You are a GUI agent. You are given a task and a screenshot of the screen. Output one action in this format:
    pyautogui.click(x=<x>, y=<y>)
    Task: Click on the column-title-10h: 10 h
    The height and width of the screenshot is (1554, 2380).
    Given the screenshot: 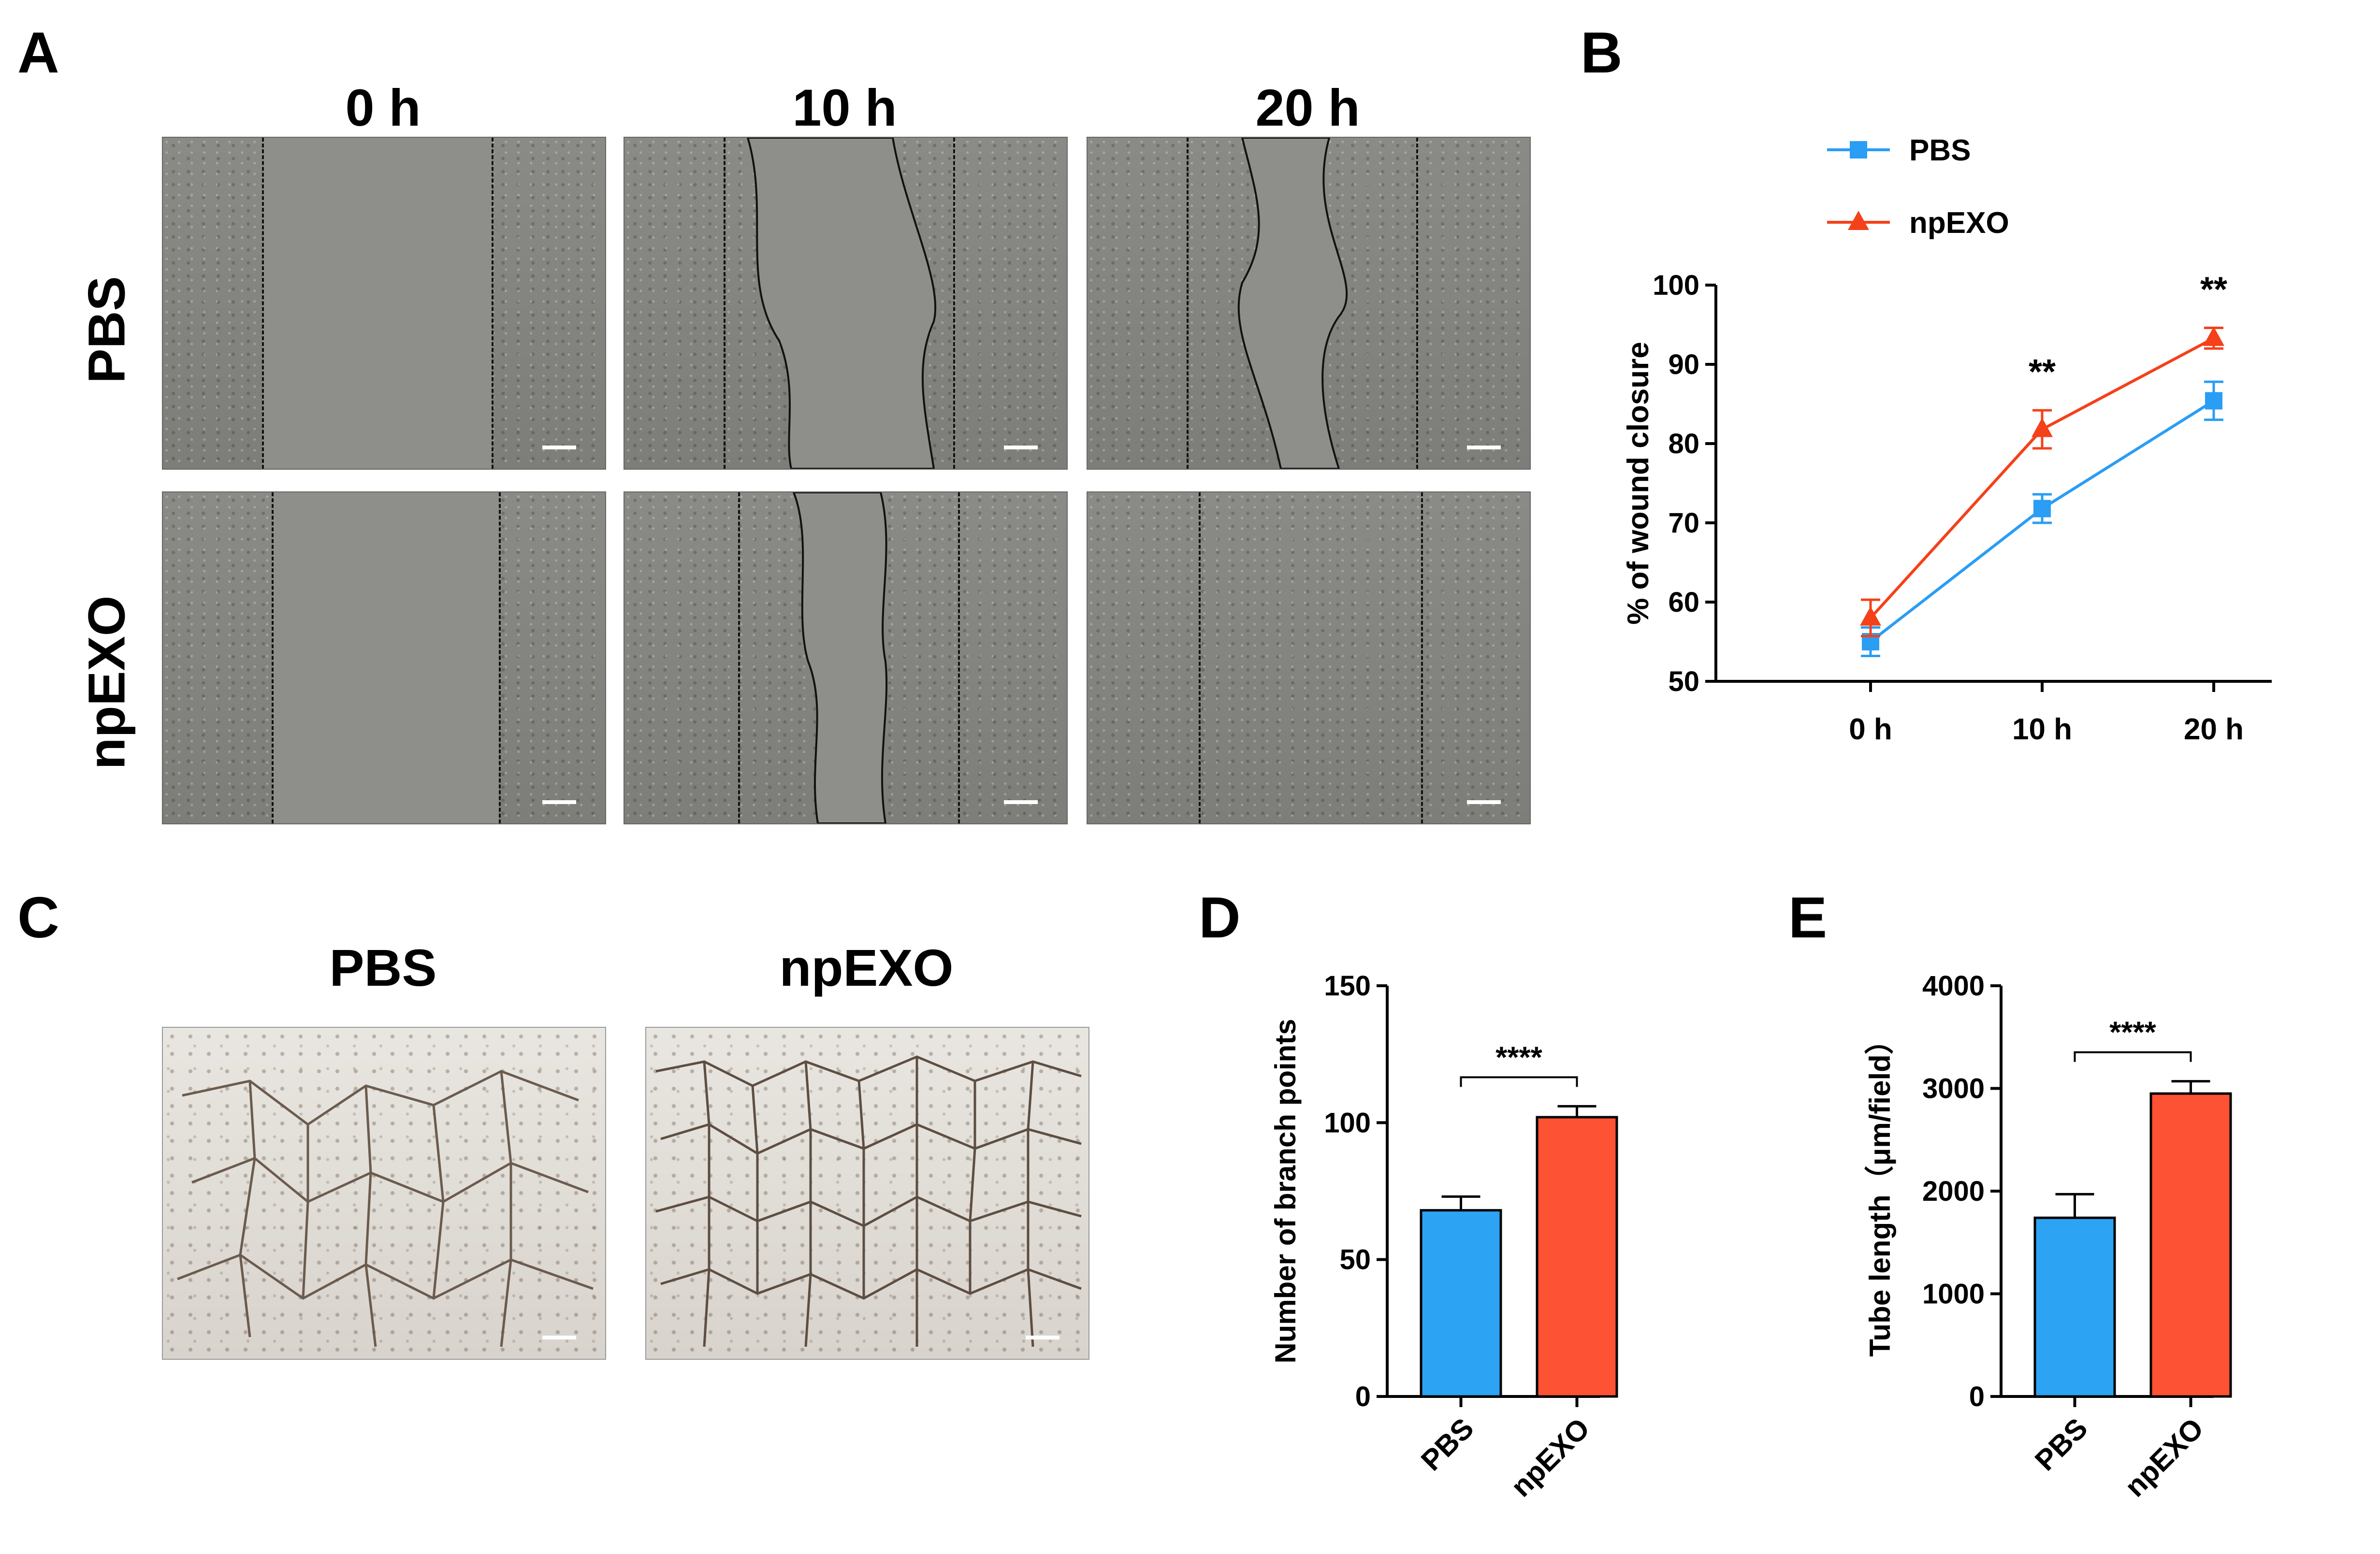 What is the action you would take?
    pyautogui.click(x=845, y=107)
    